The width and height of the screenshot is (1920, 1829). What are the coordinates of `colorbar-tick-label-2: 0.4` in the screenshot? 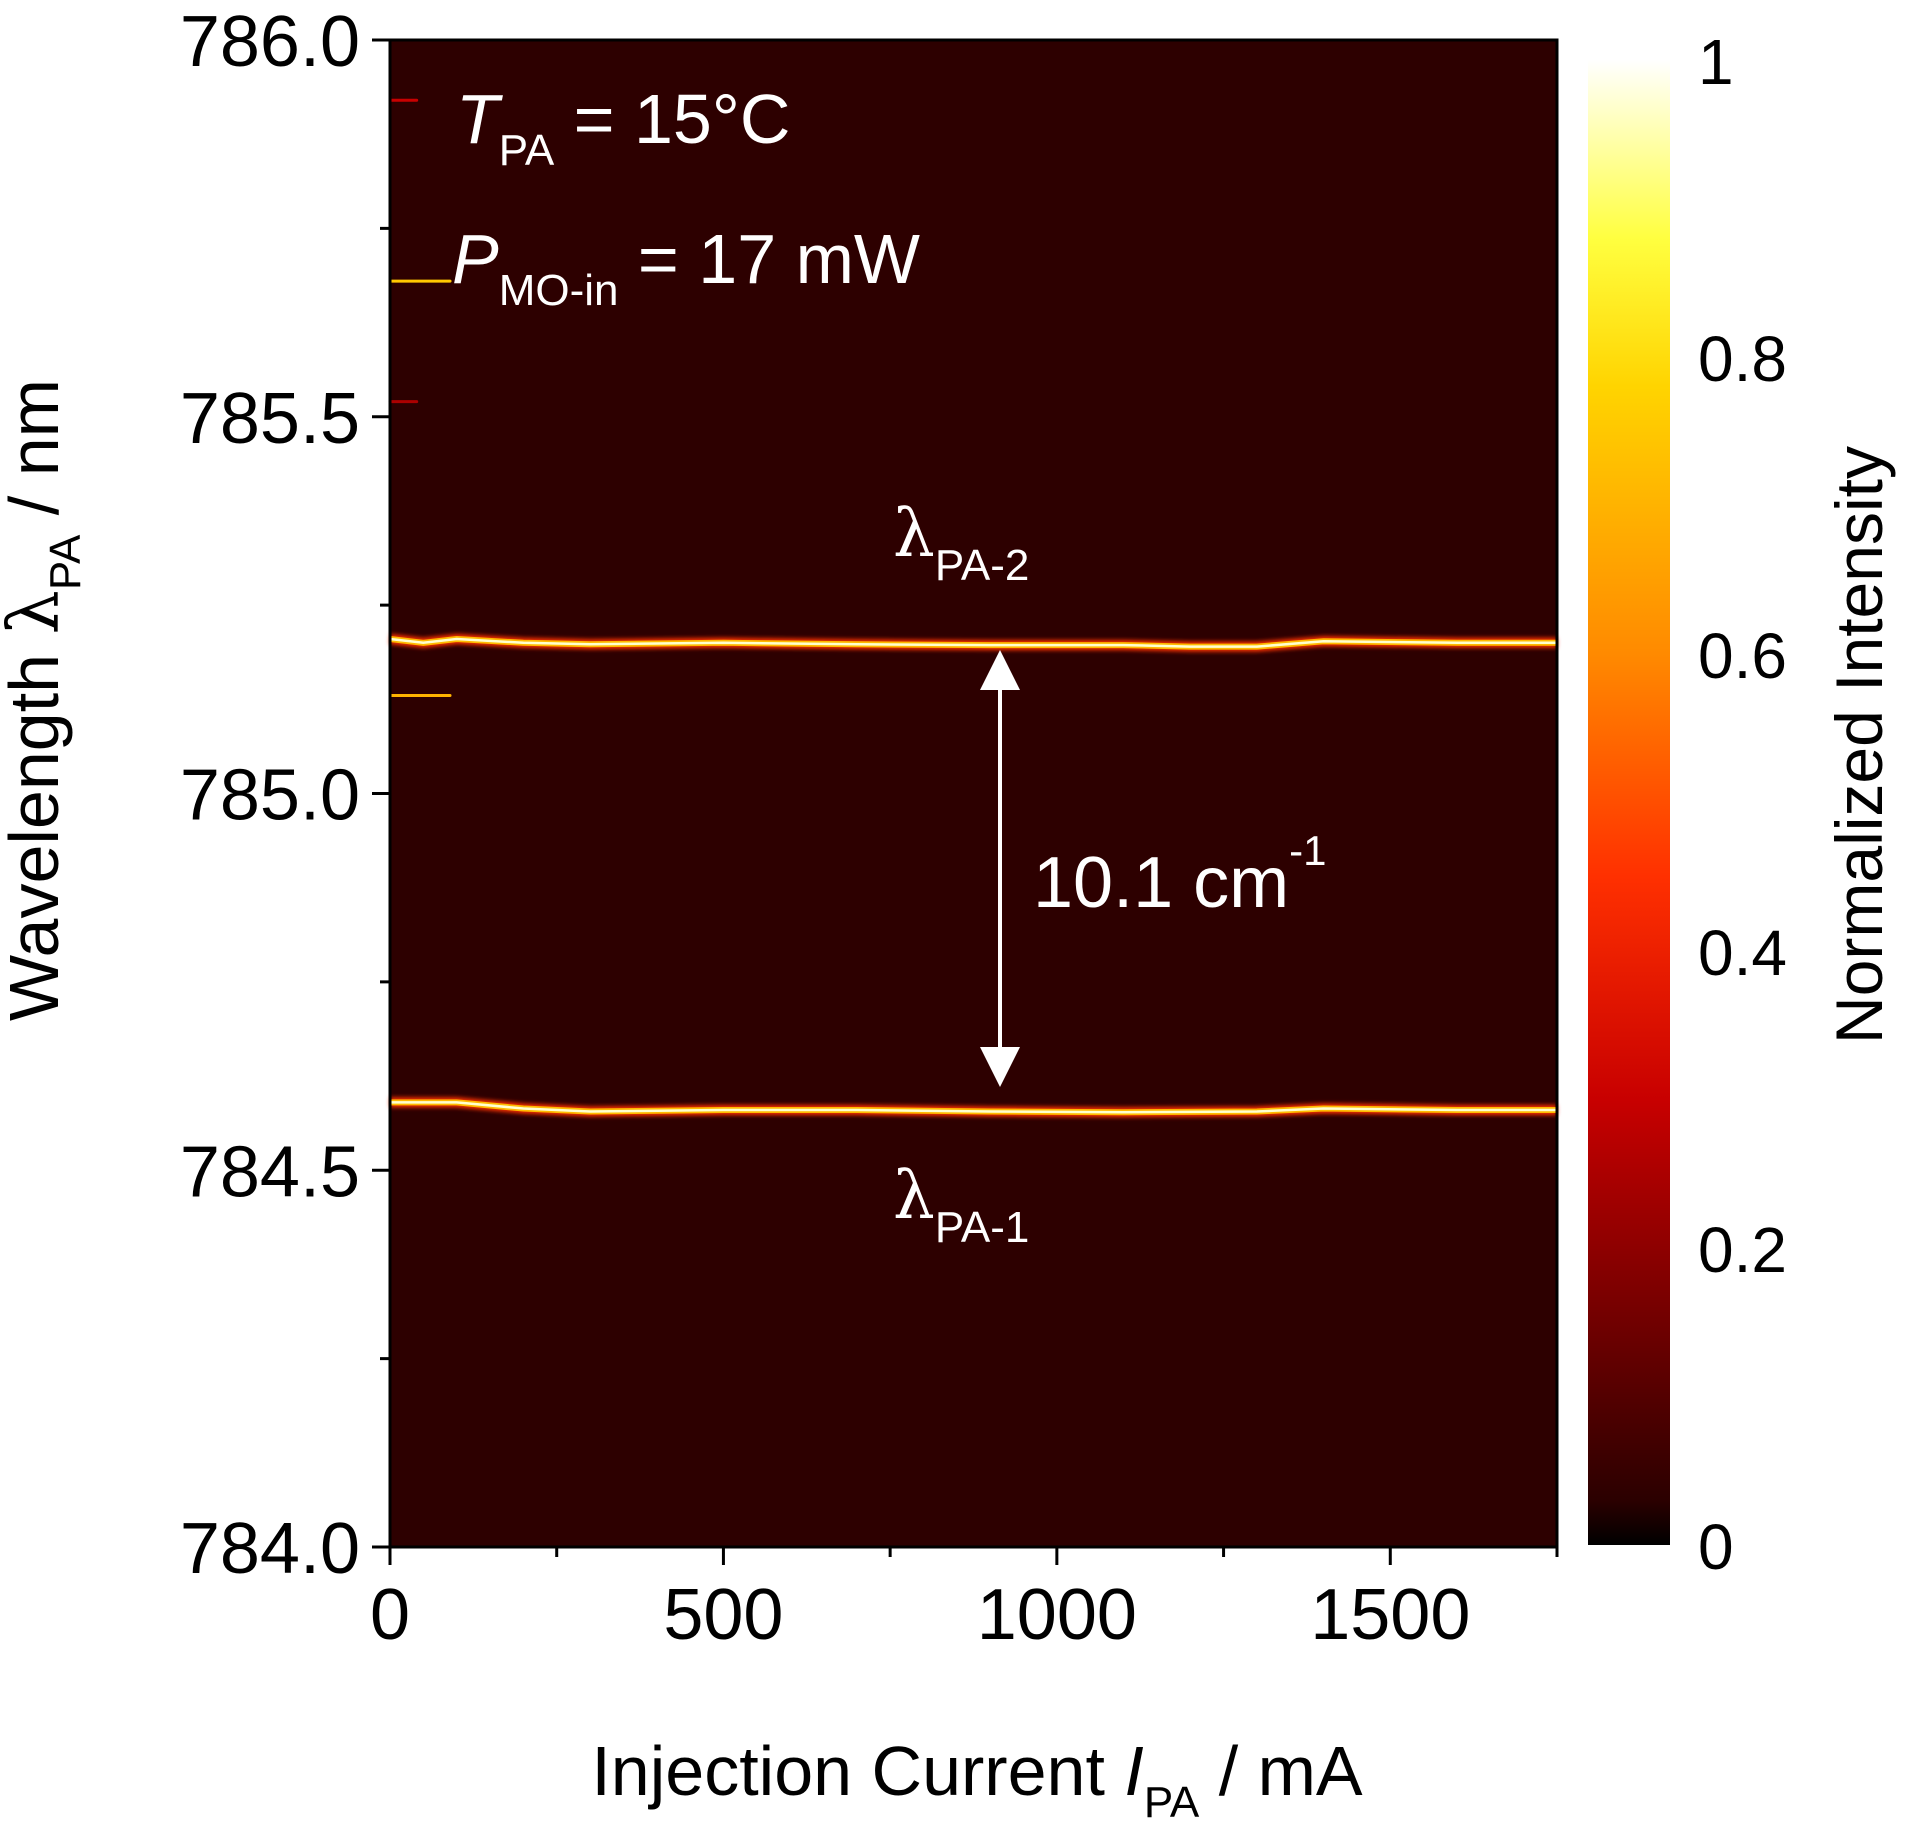 It's located at (1742, 953).